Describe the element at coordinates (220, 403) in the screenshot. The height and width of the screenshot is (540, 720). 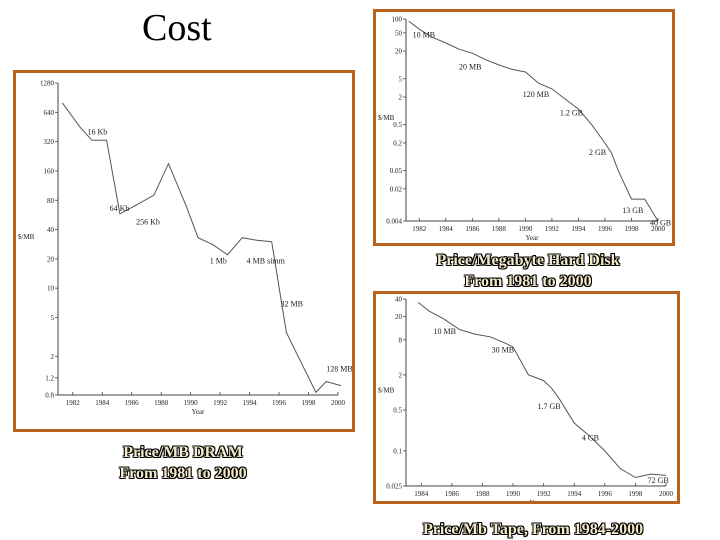
I see `dram-x-tick-label: 1992` at that location.